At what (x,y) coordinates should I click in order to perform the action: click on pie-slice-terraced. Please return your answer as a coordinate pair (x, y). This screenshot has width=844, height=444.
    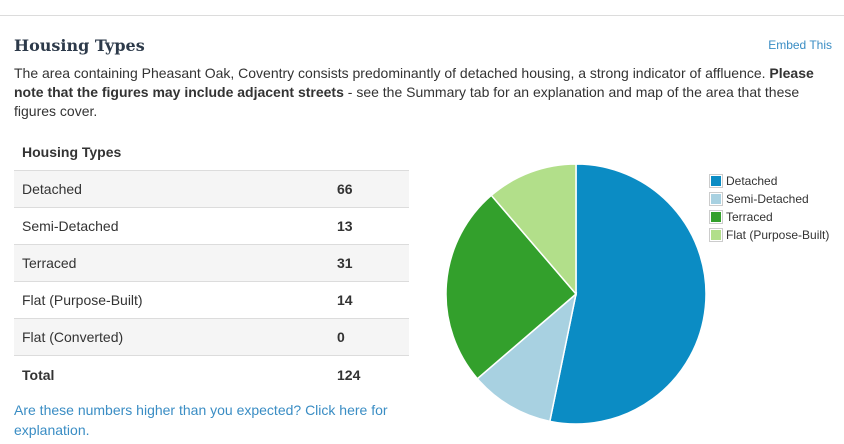
    Looking at the image, I should click on (511, 287).